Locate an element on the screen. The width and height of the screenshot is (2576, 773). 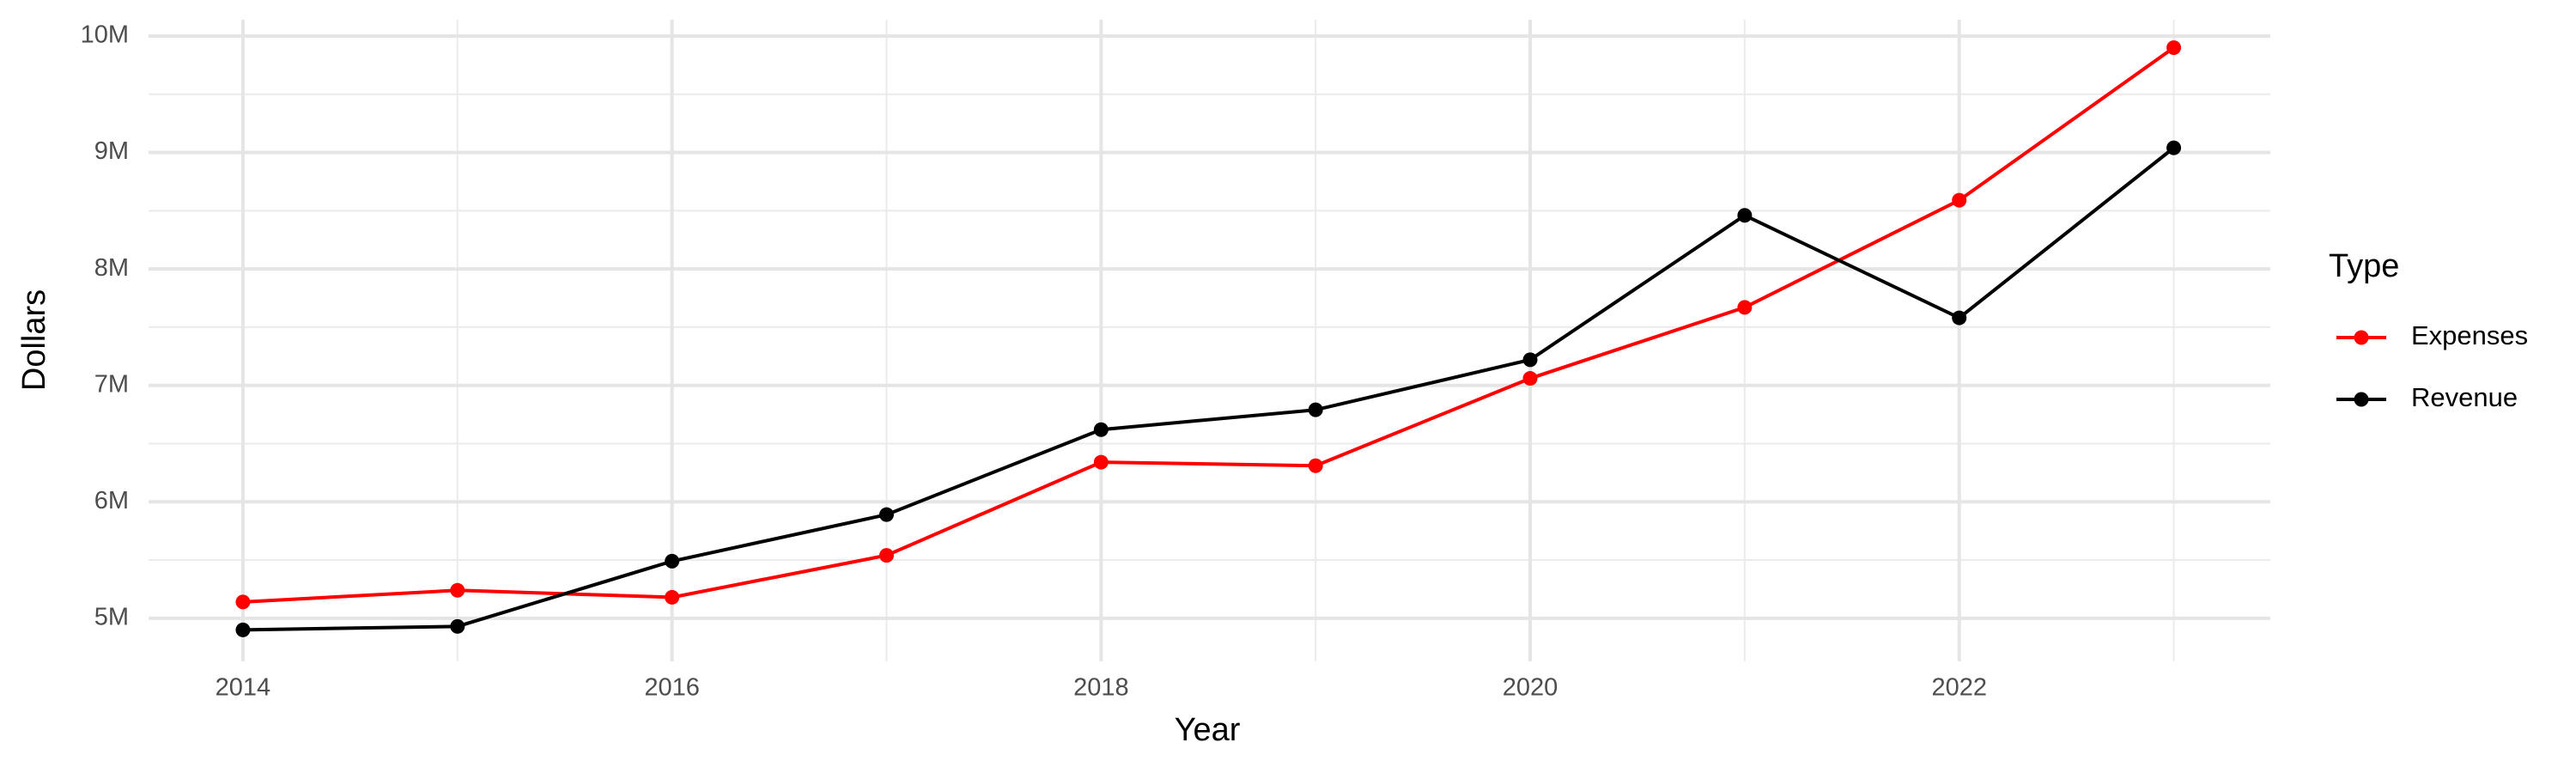
y-axis-title: Dollars is located at coordinates (34, 340).